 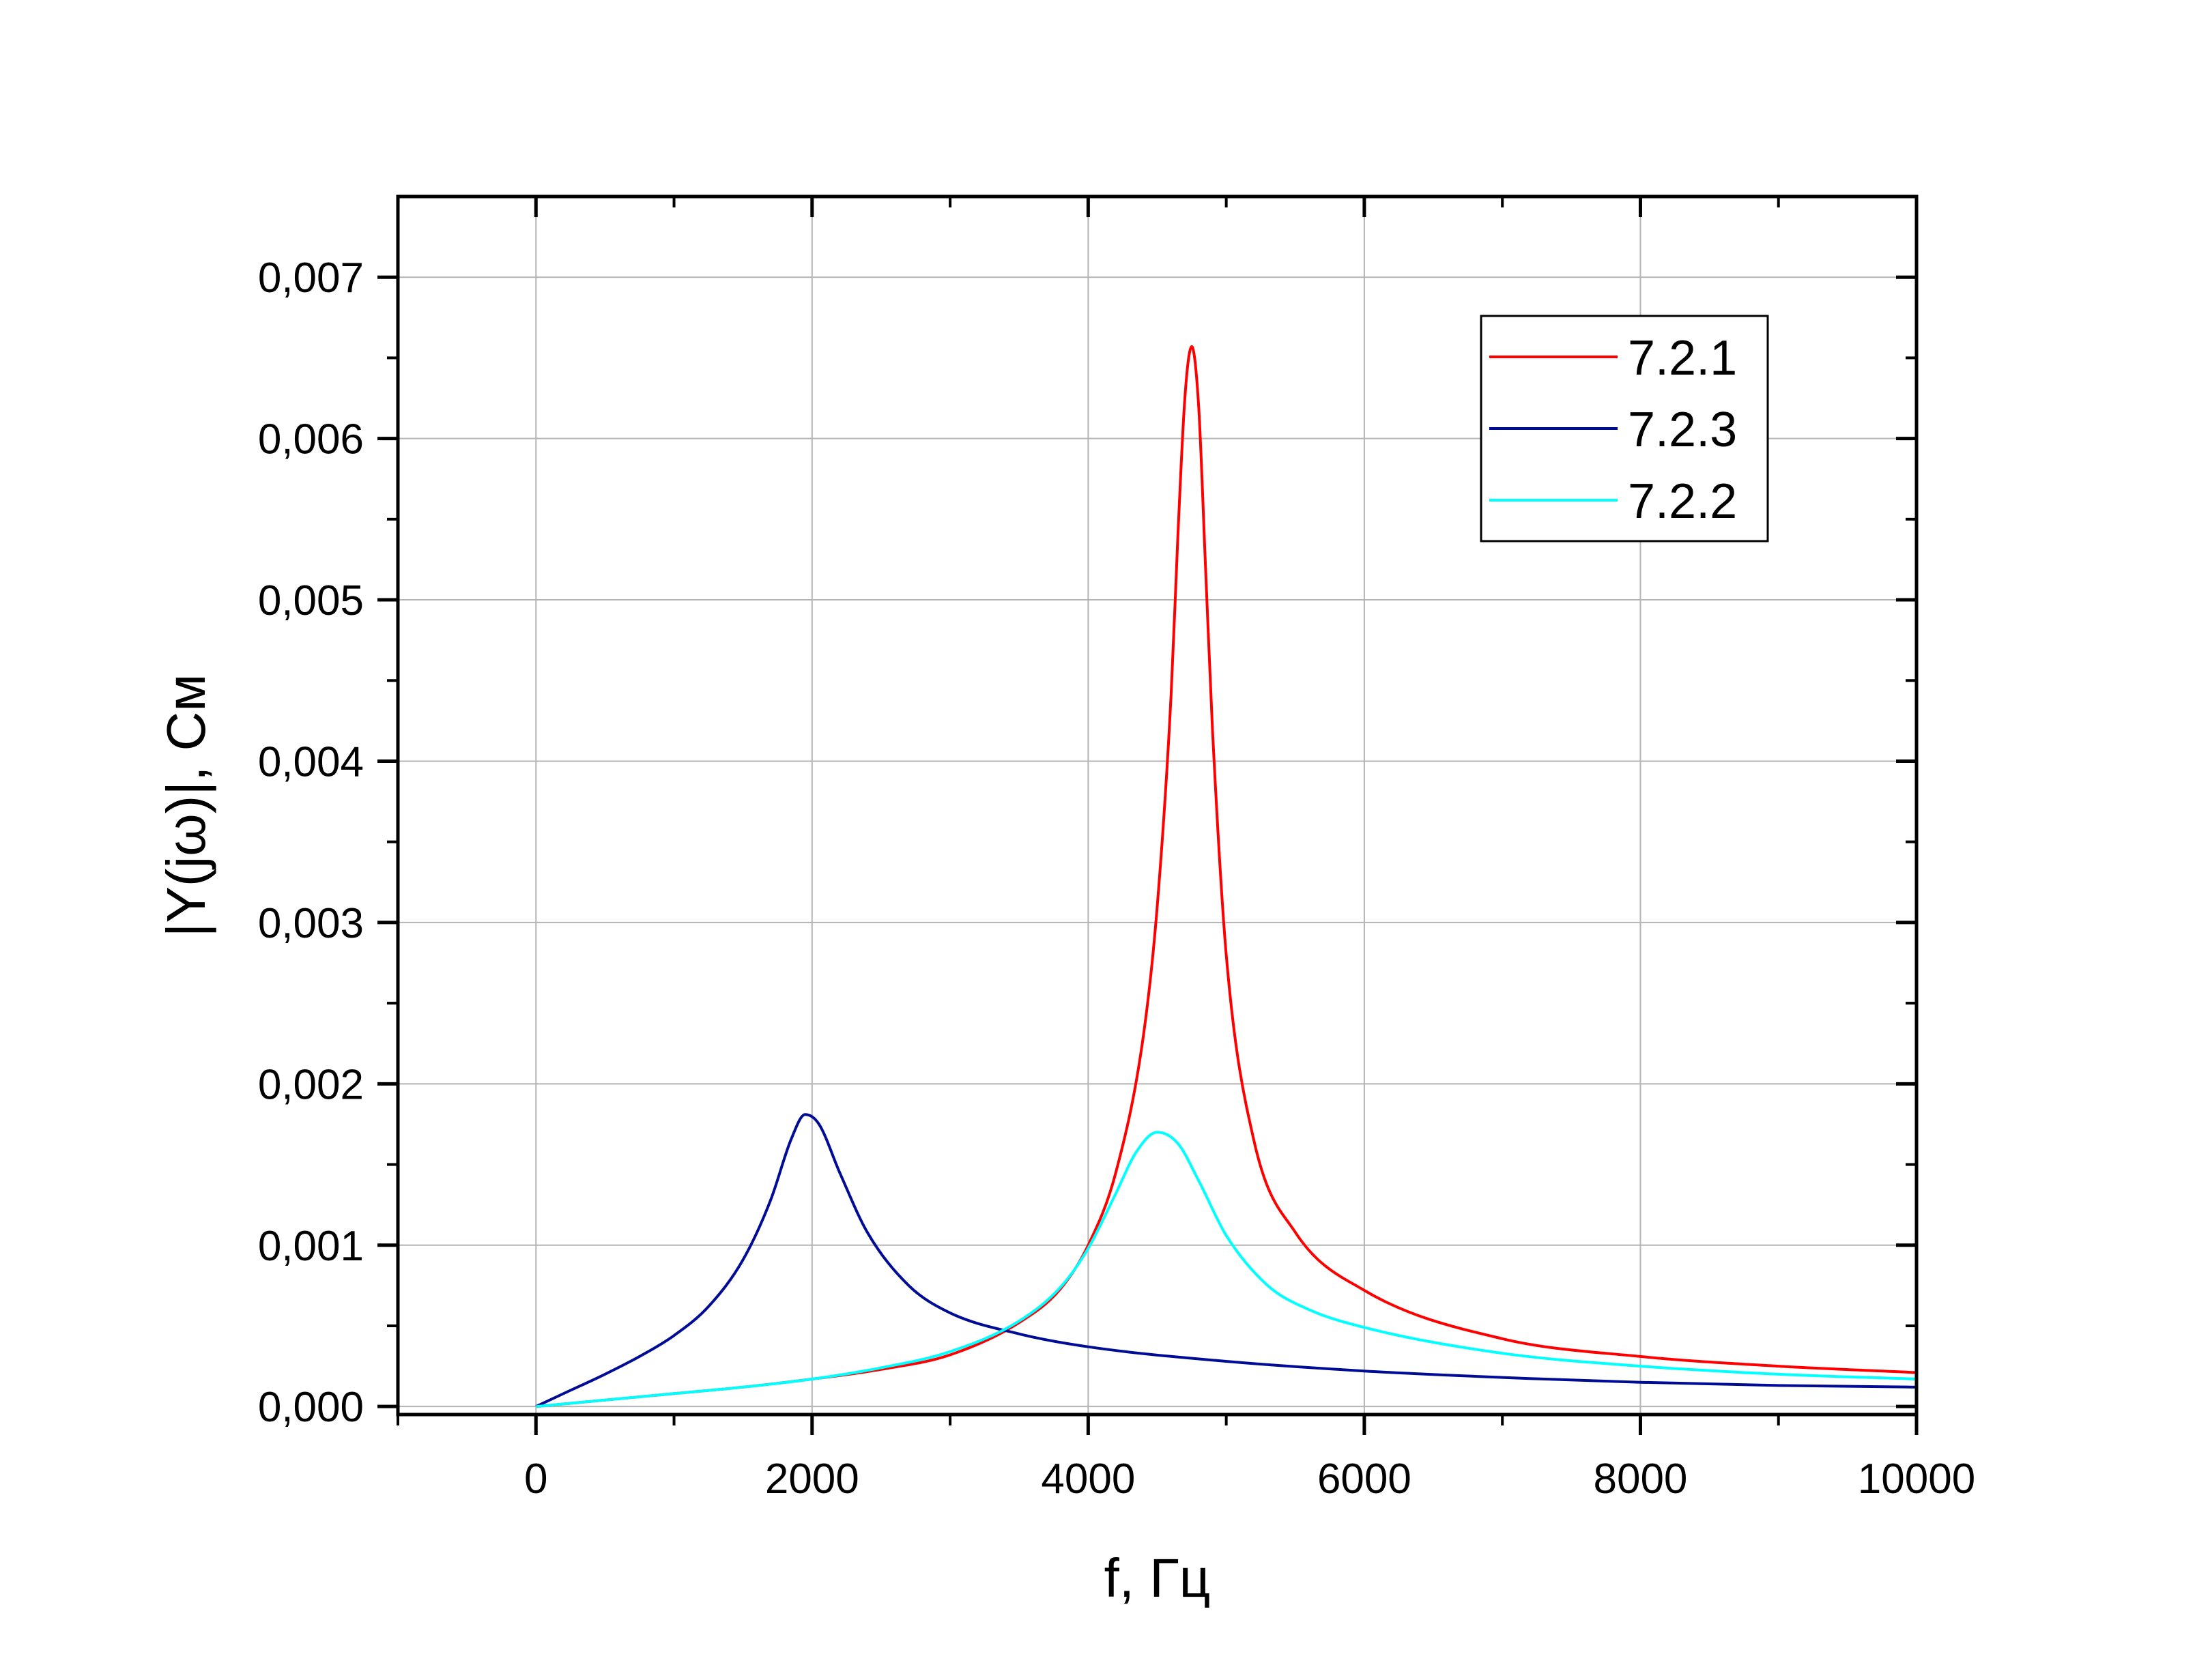 What do you see at coordinates (1640, 1479) in the screenshot?
I see `x-tick-label: 8000` at bounding box center [1640, 1479].